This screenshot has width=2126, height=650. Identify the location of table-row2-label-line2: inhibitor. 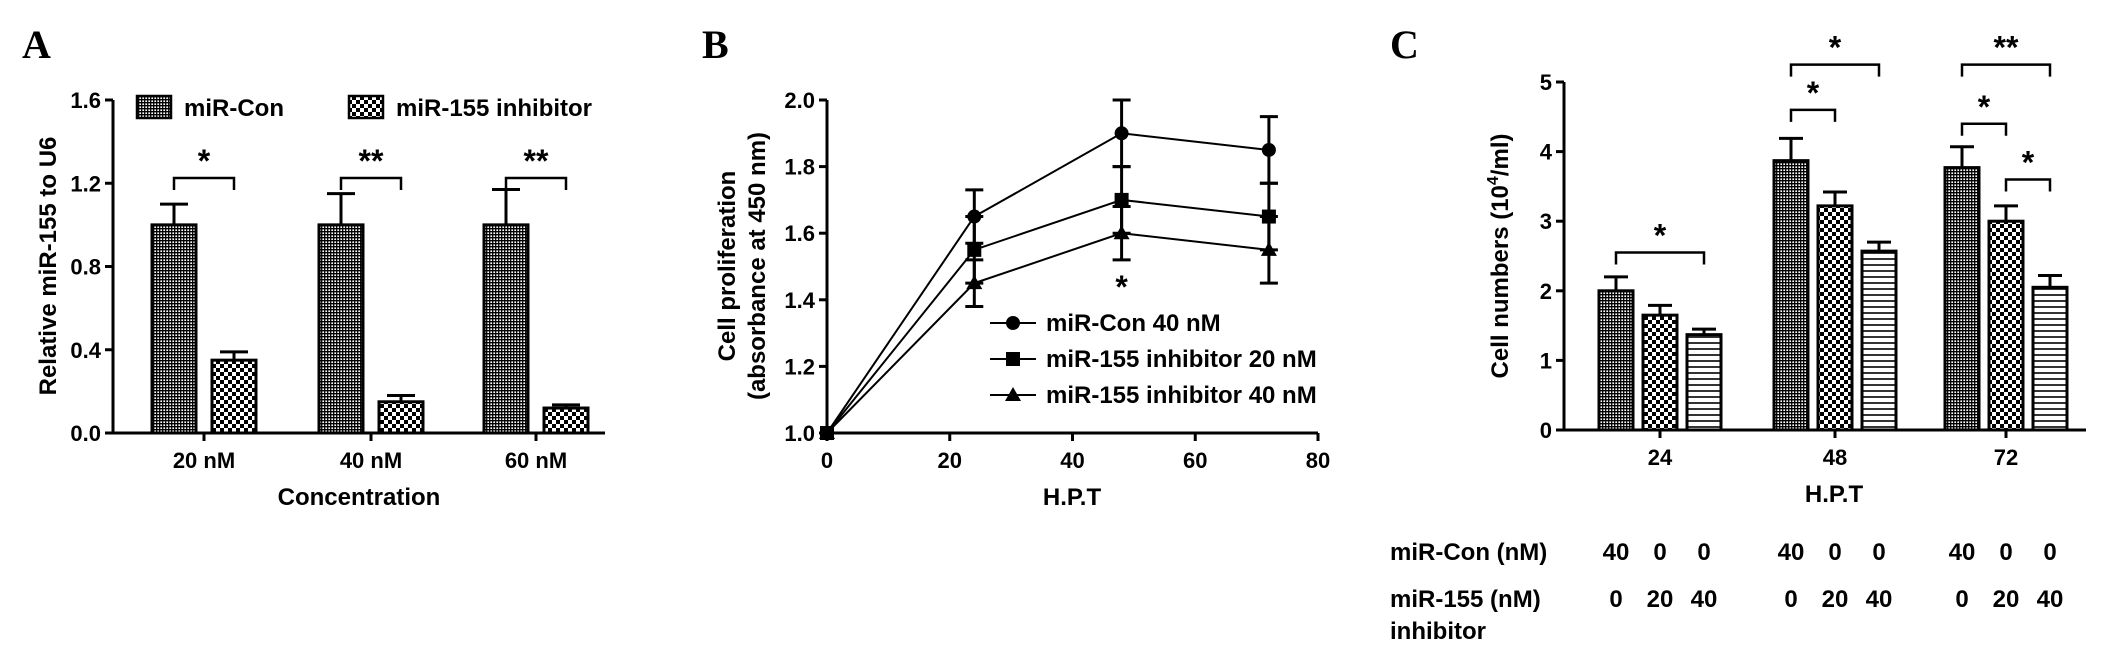
(1438, 631).